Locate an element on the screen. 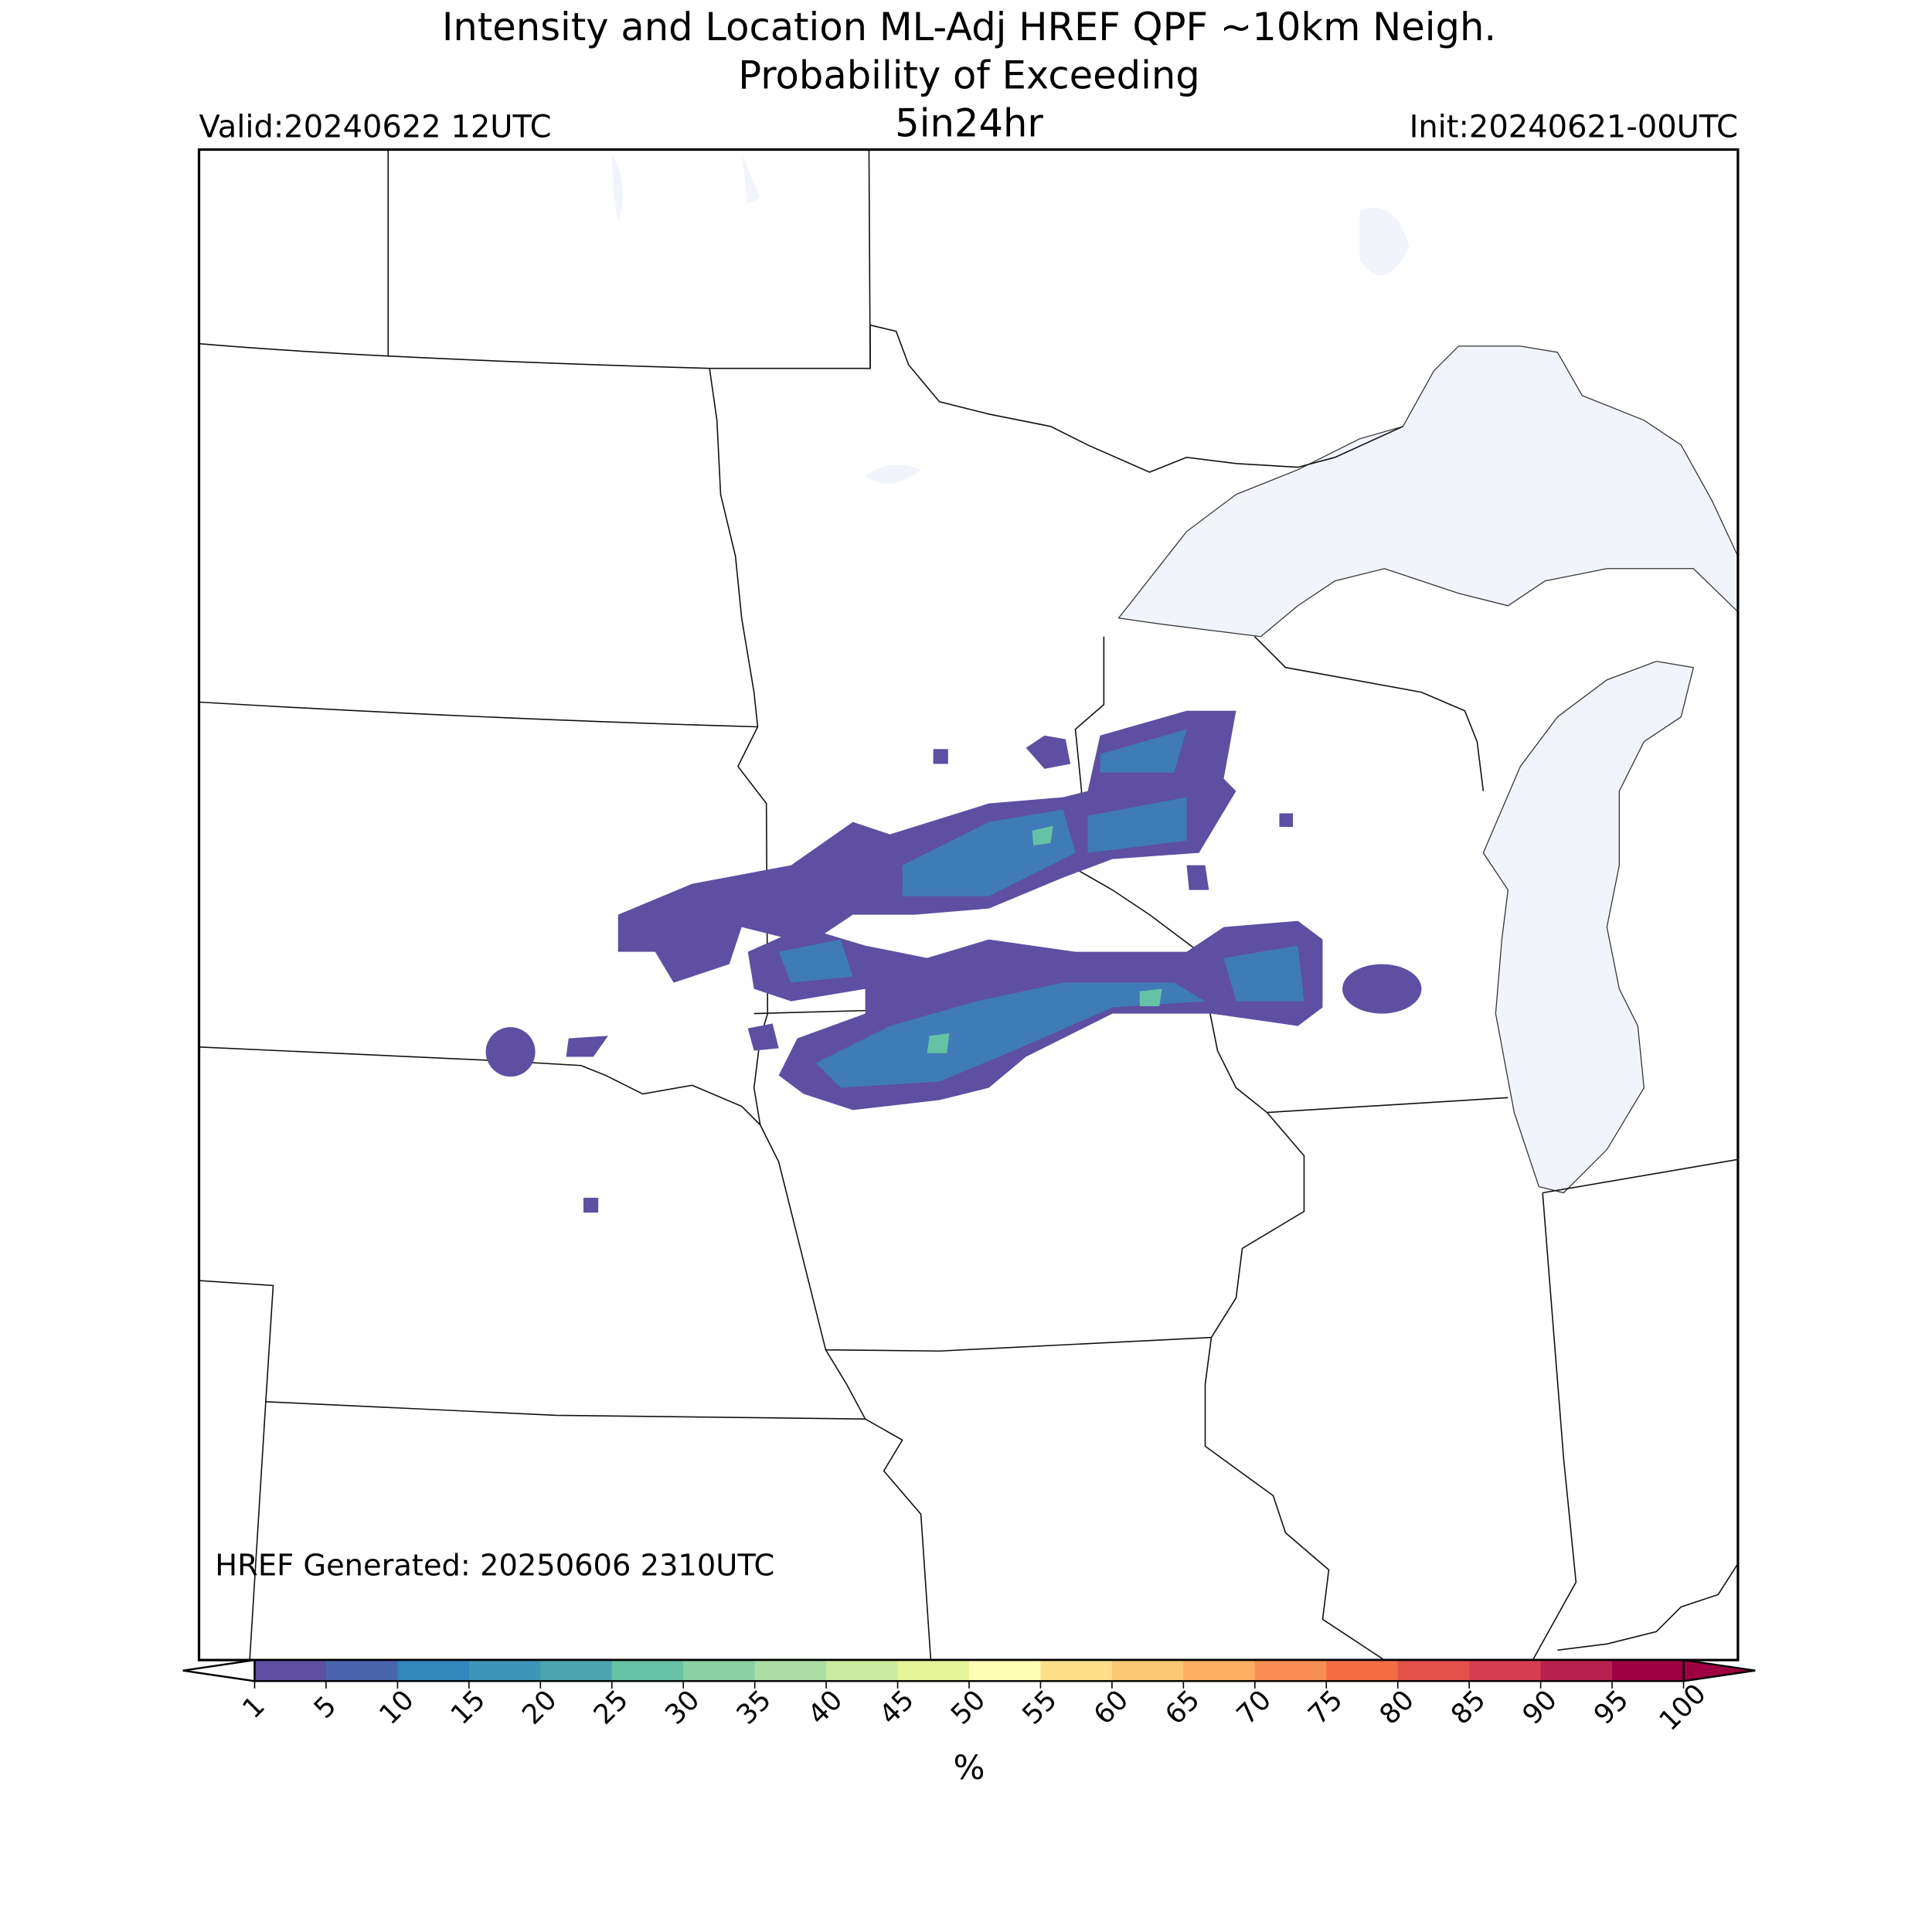 The height and width of the screenshot is (1932, 1932). valid-time: Valid:20240622 12UTC is located at coordinates (376, 127).